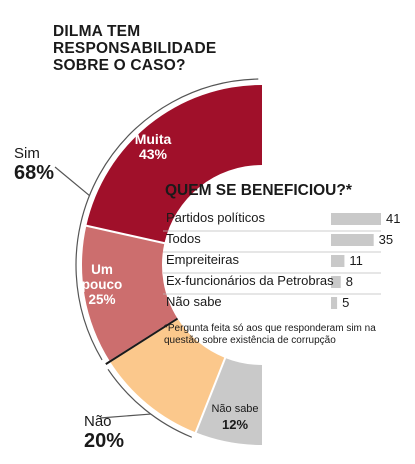 Image resolution: width=415 pixels, height=464 pixels. Describe the element at coordinates (153, 139) in the screenshot. I see `slice-name: Muita` at that location.